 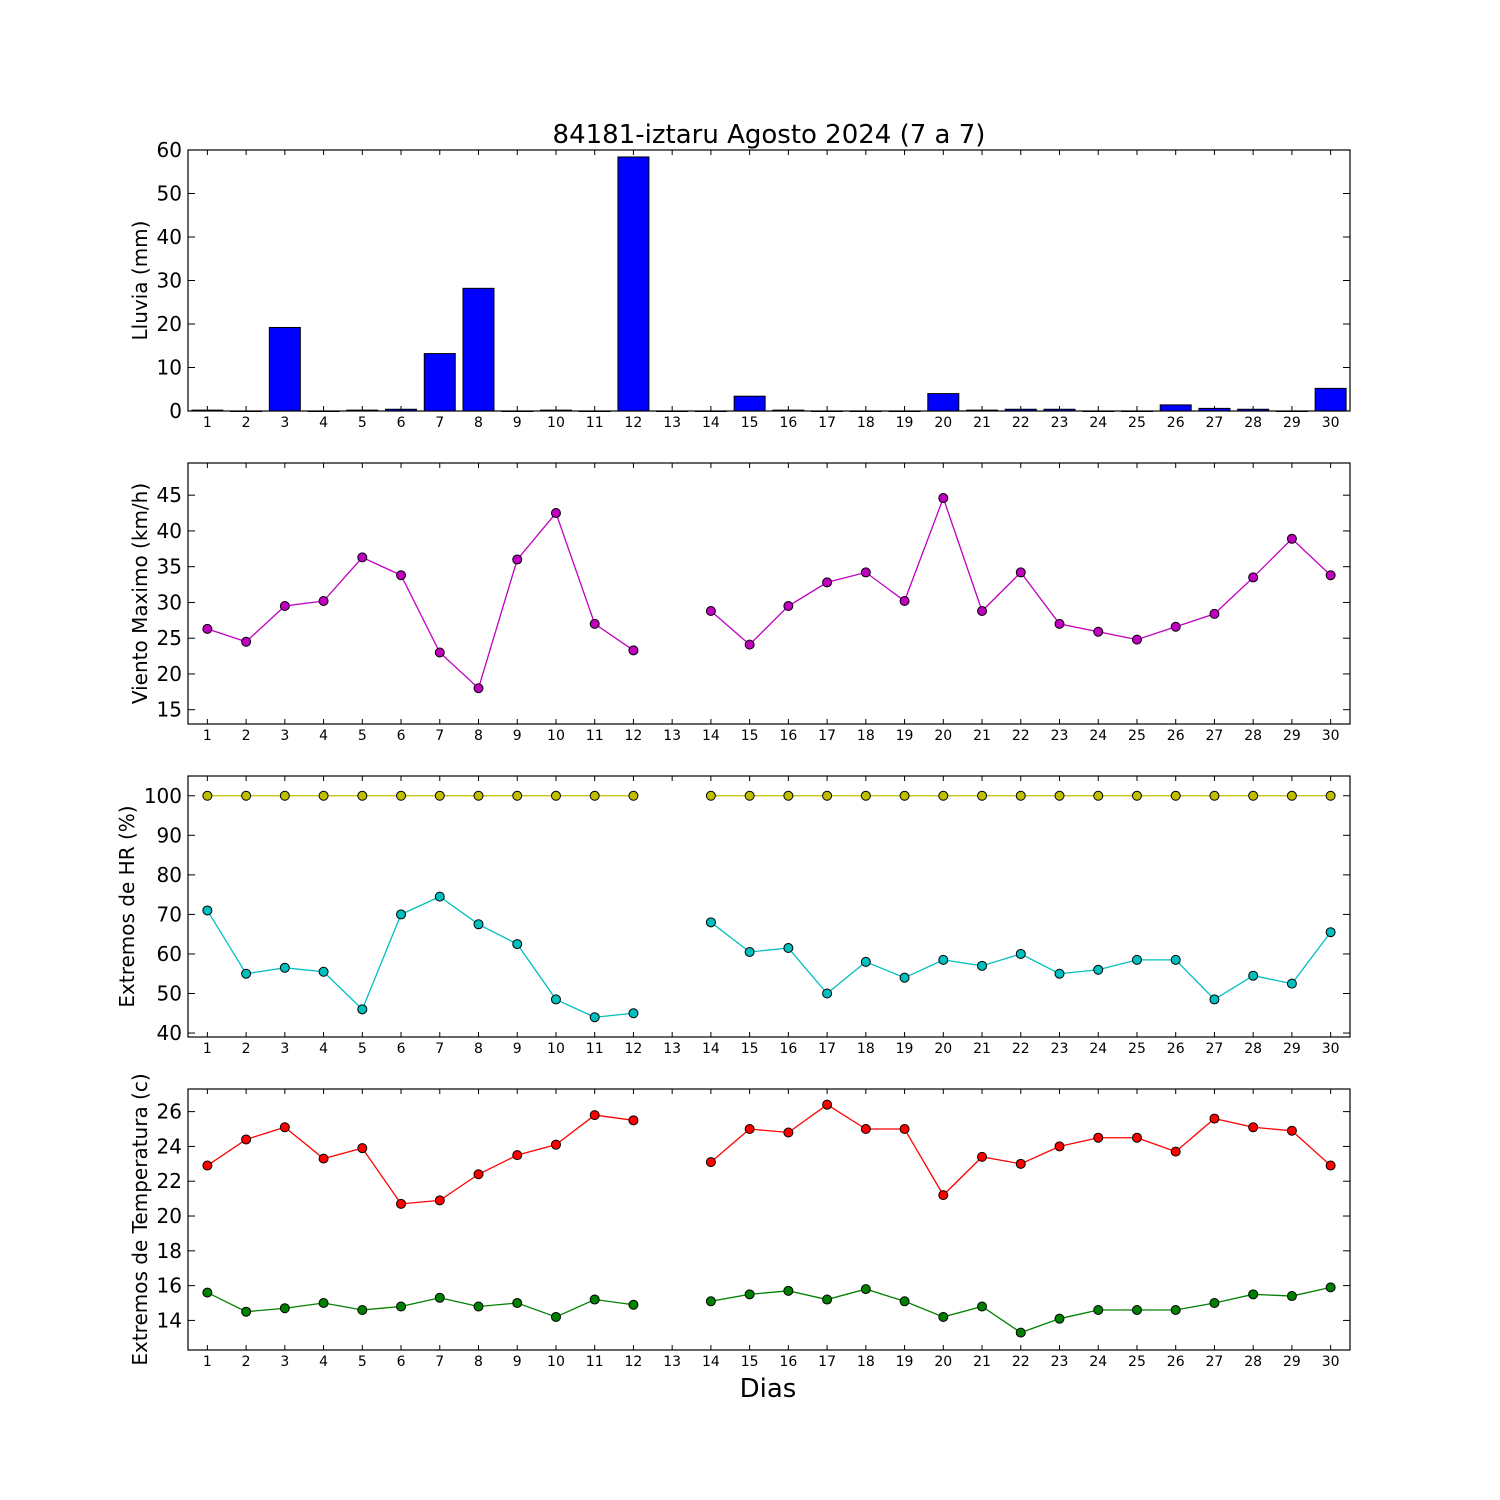 I want to click on x-tick-label: 24, so click(x=1098, y=1362).